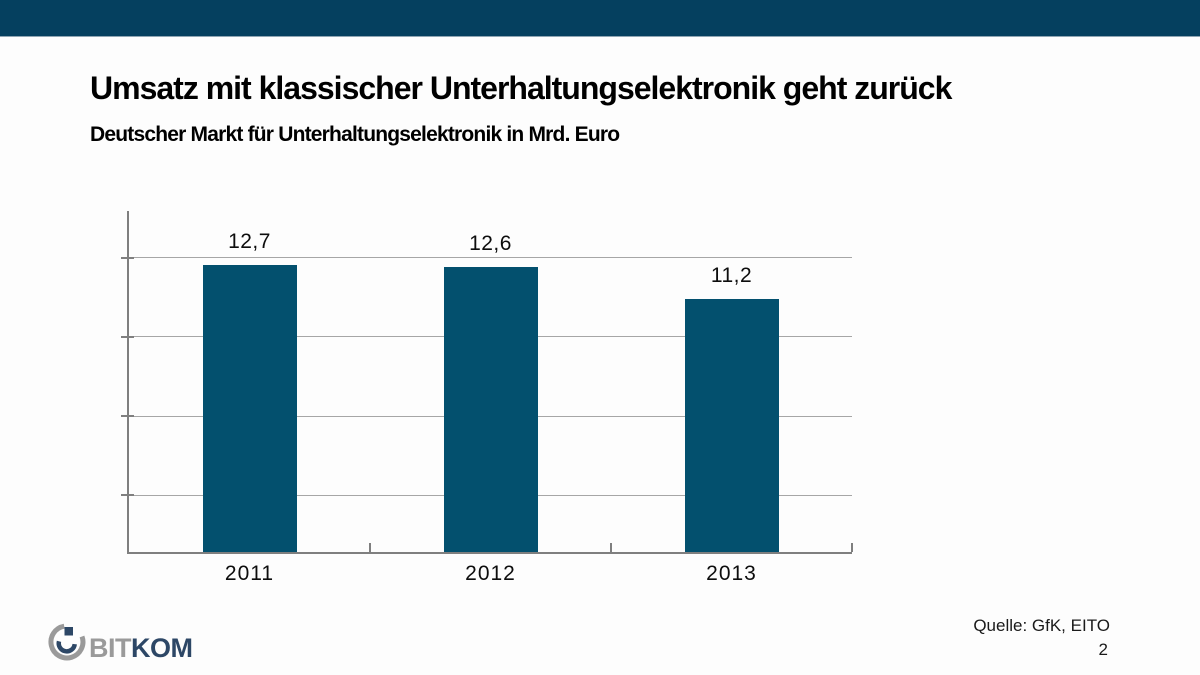 The height and width of the screenshot is (675, 1200). I want to click on logo-inner-arc, so click(66, 647).